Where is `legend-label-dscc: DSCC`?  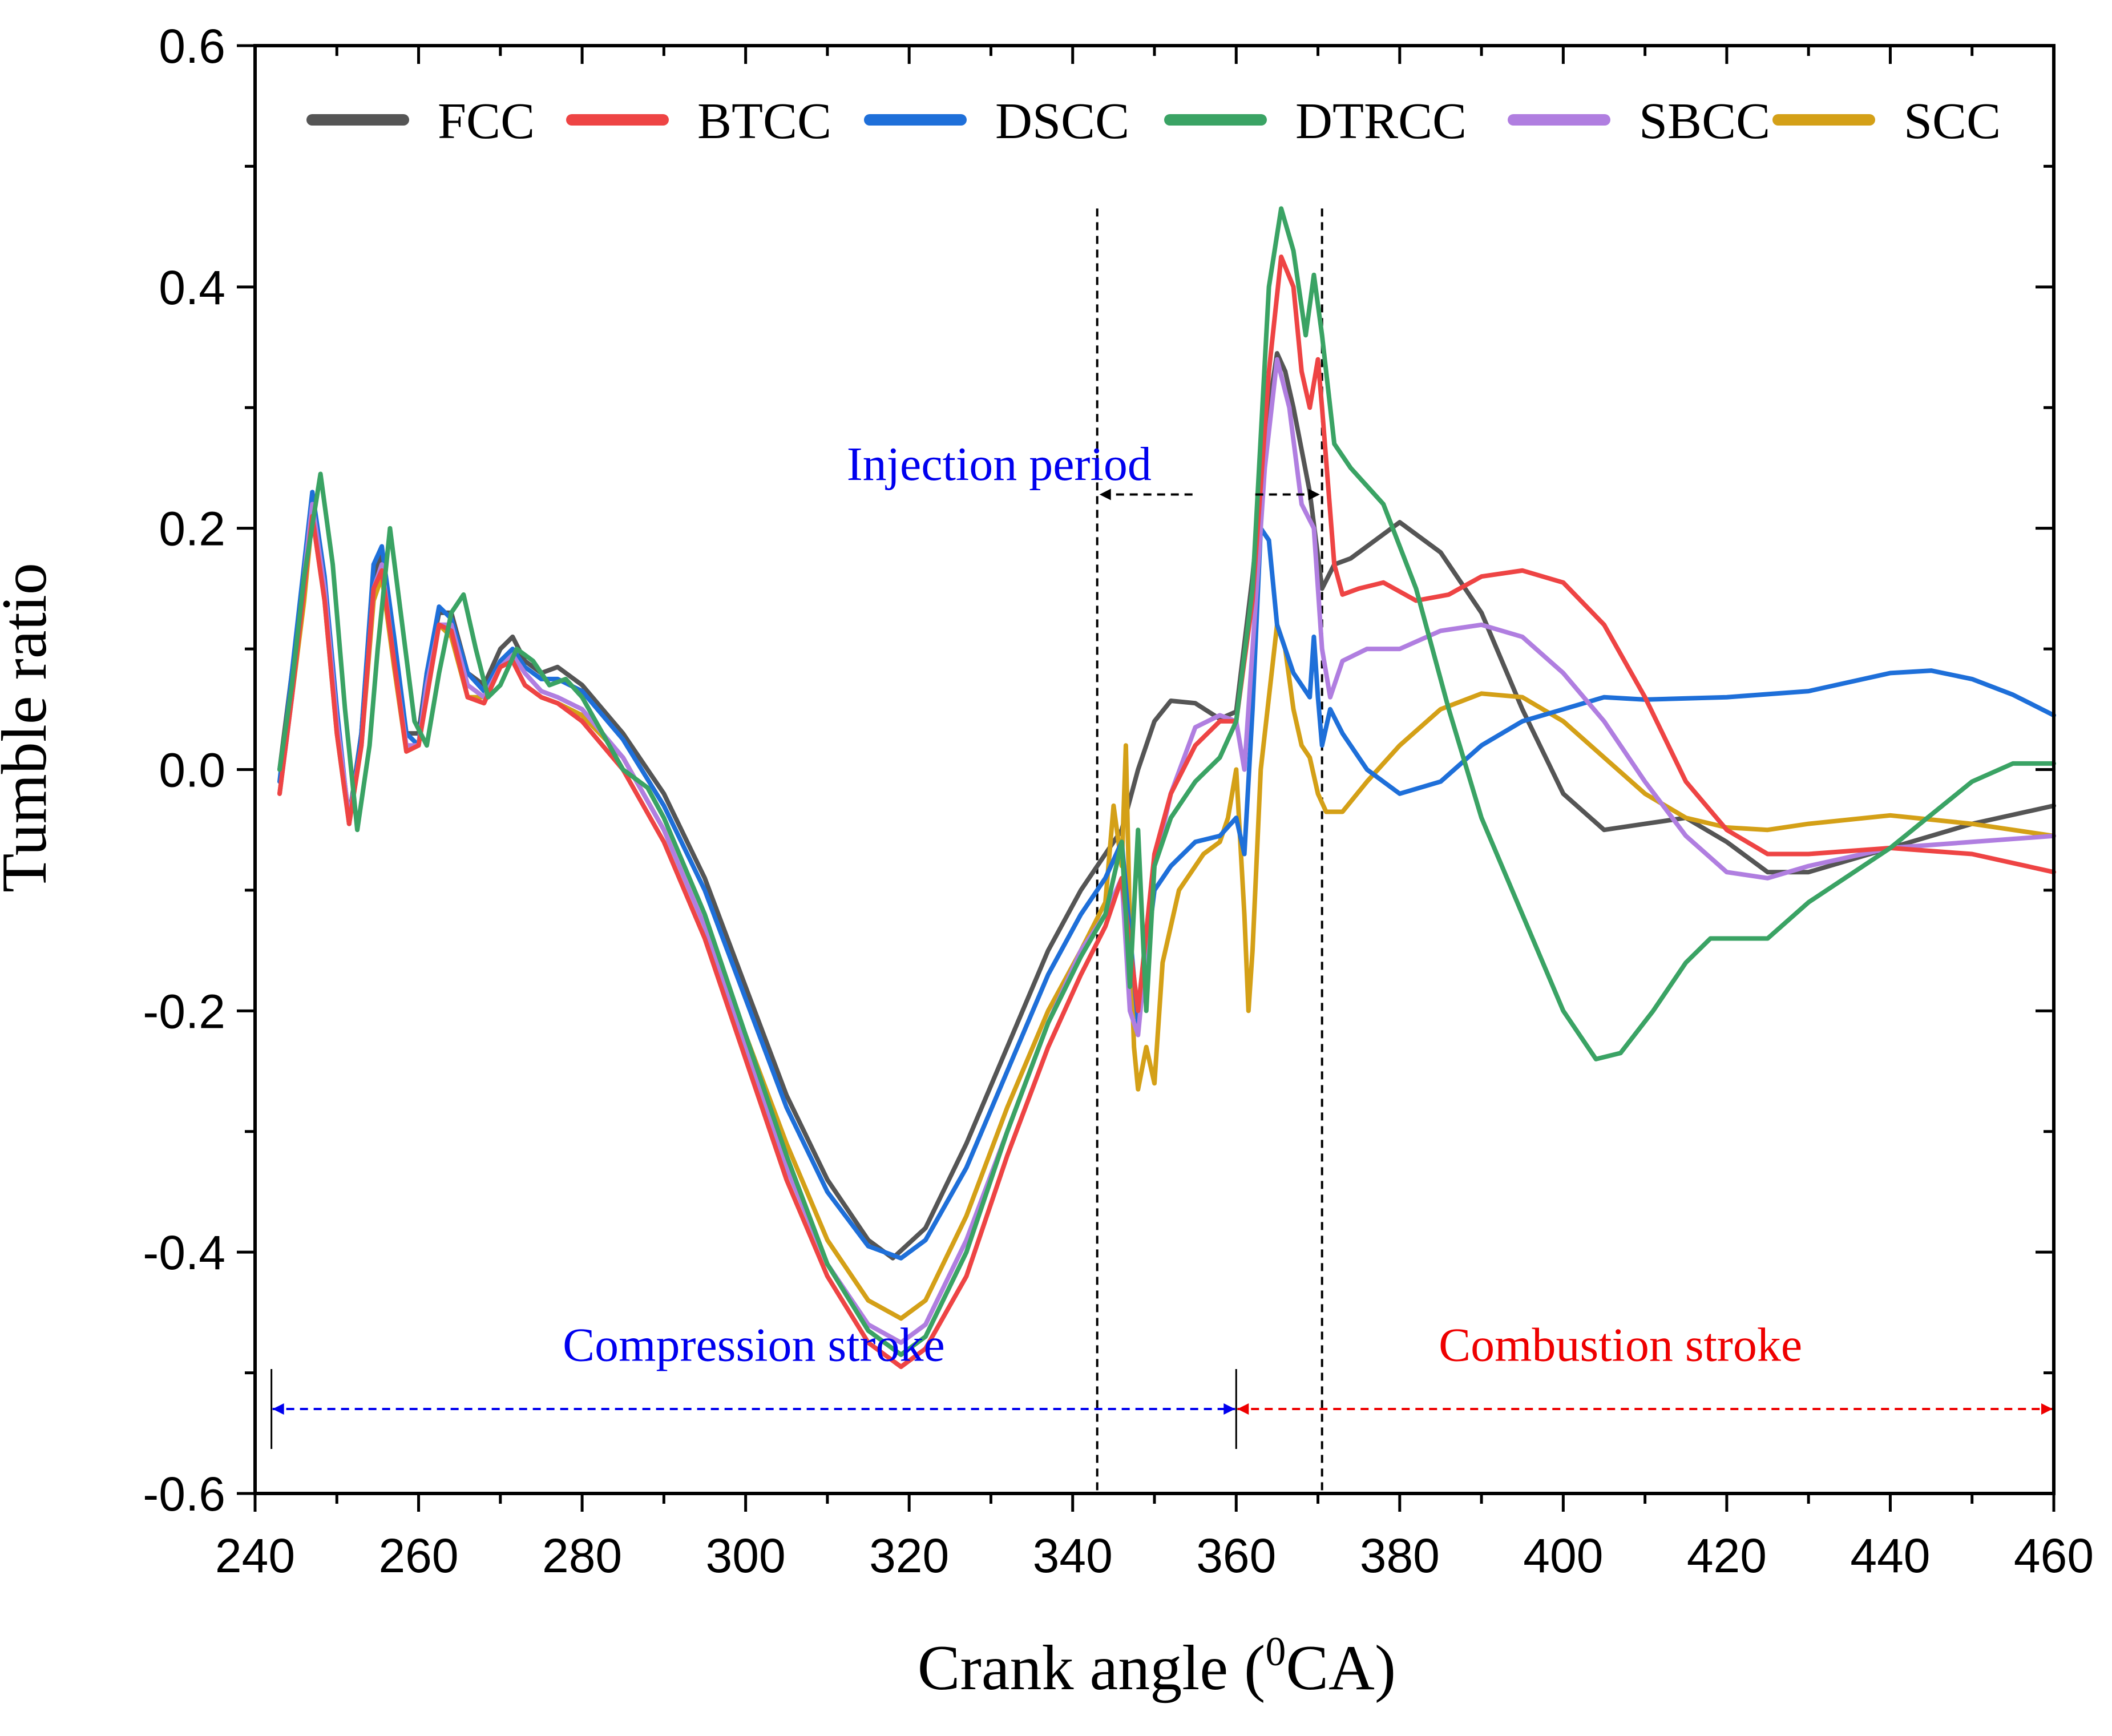 legend-label-dscc: DSCC is located at coordinates (1062, 121).